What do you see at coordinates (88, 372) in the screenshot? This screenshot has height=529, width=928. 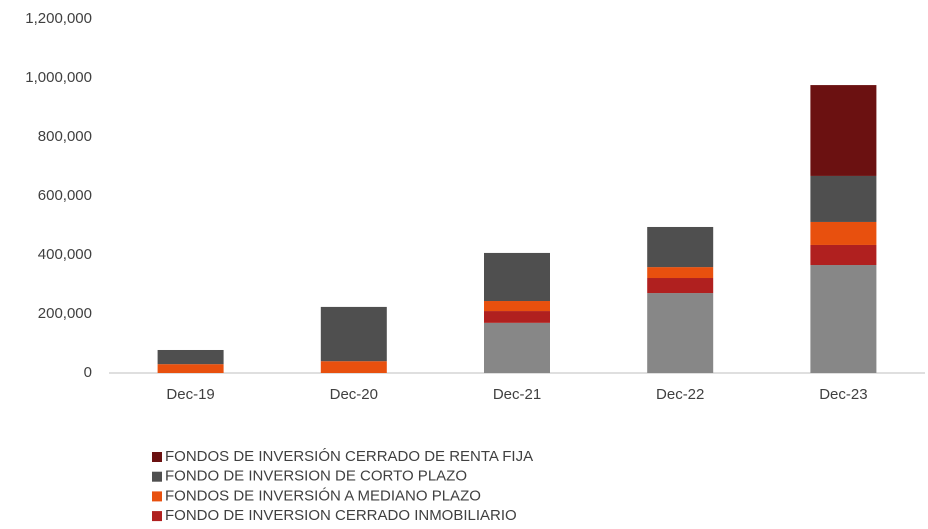 I see `y-tick-label: 0` at bounding box center [88, 372].